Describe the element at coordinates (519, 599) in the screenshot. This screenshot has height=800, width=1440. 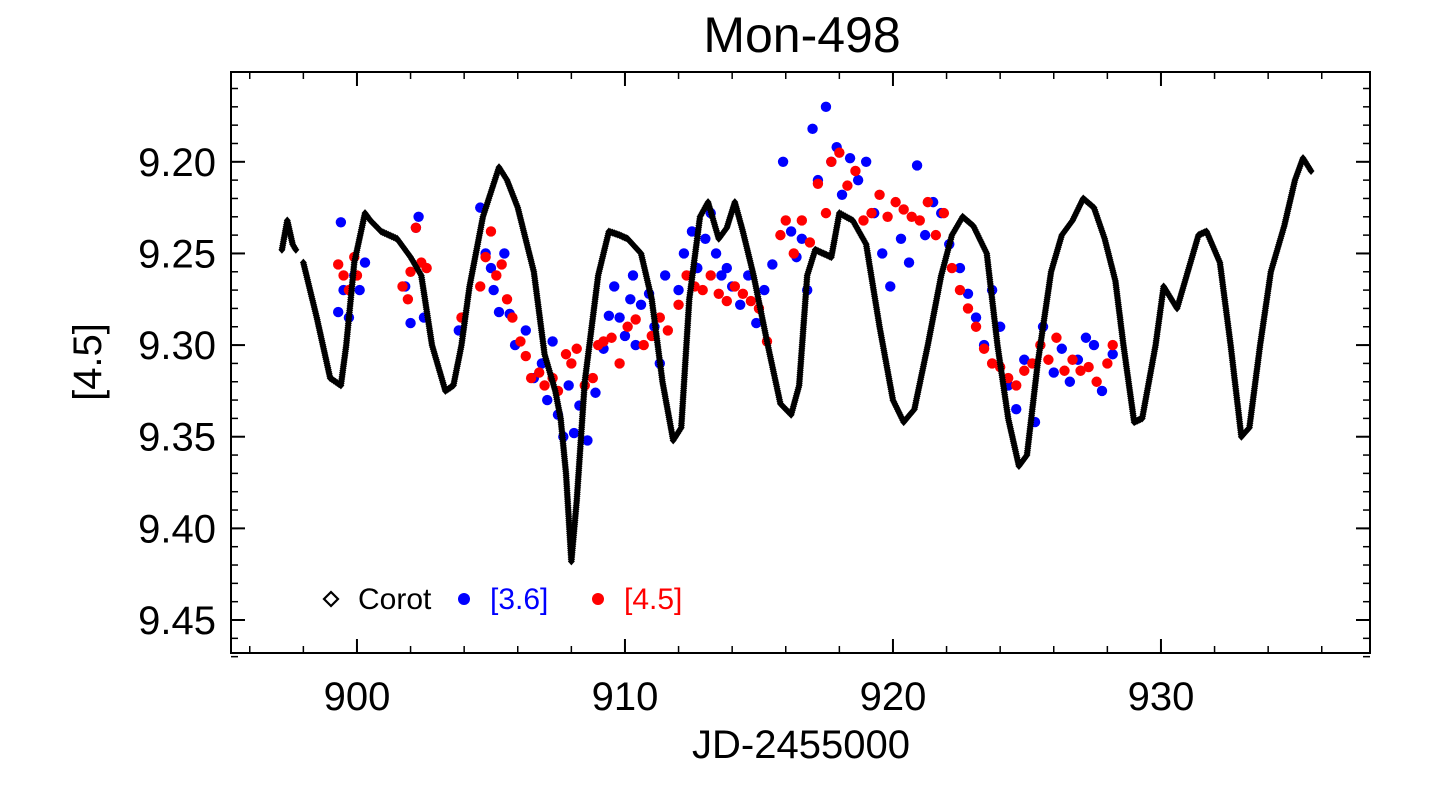
I see `legend-ch1-label: [3.6]` at that location.